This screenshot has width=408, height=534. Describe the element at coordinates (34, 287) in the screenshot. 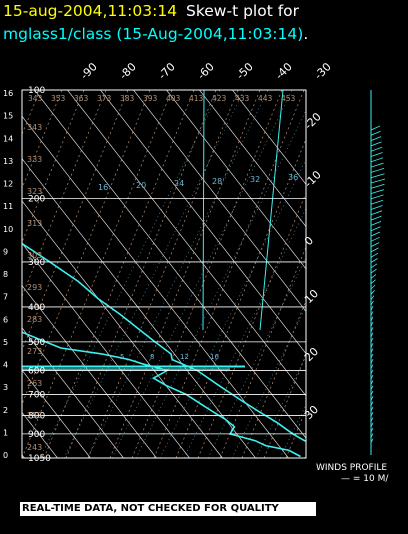

I see `theta-label: 293` at that location.